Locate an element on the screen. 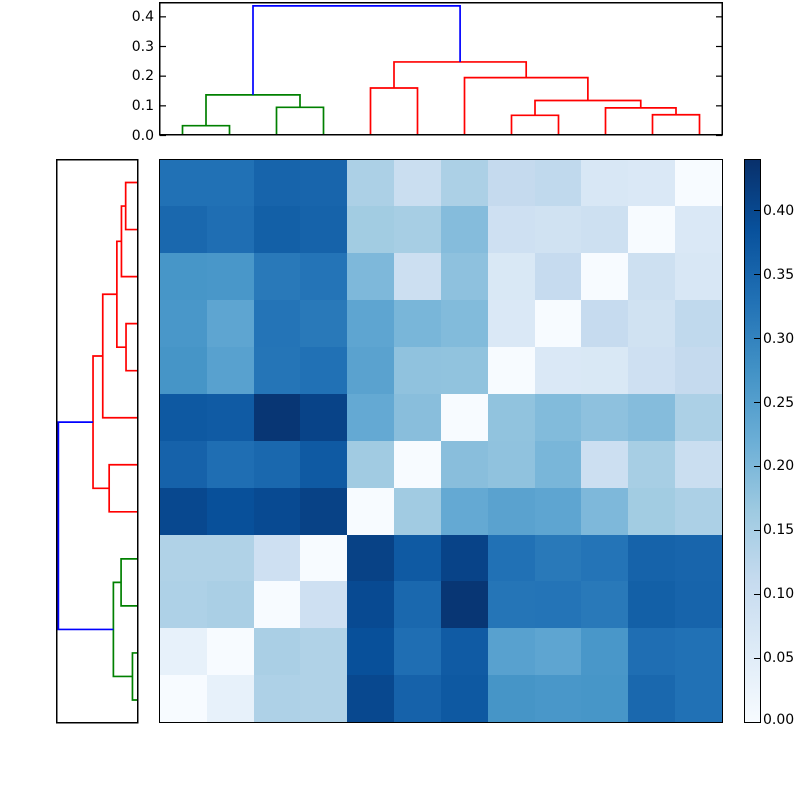 This screenshot has width=800, height=800. axis-tick-label: 0.2 is located at coordinates (142, 76).